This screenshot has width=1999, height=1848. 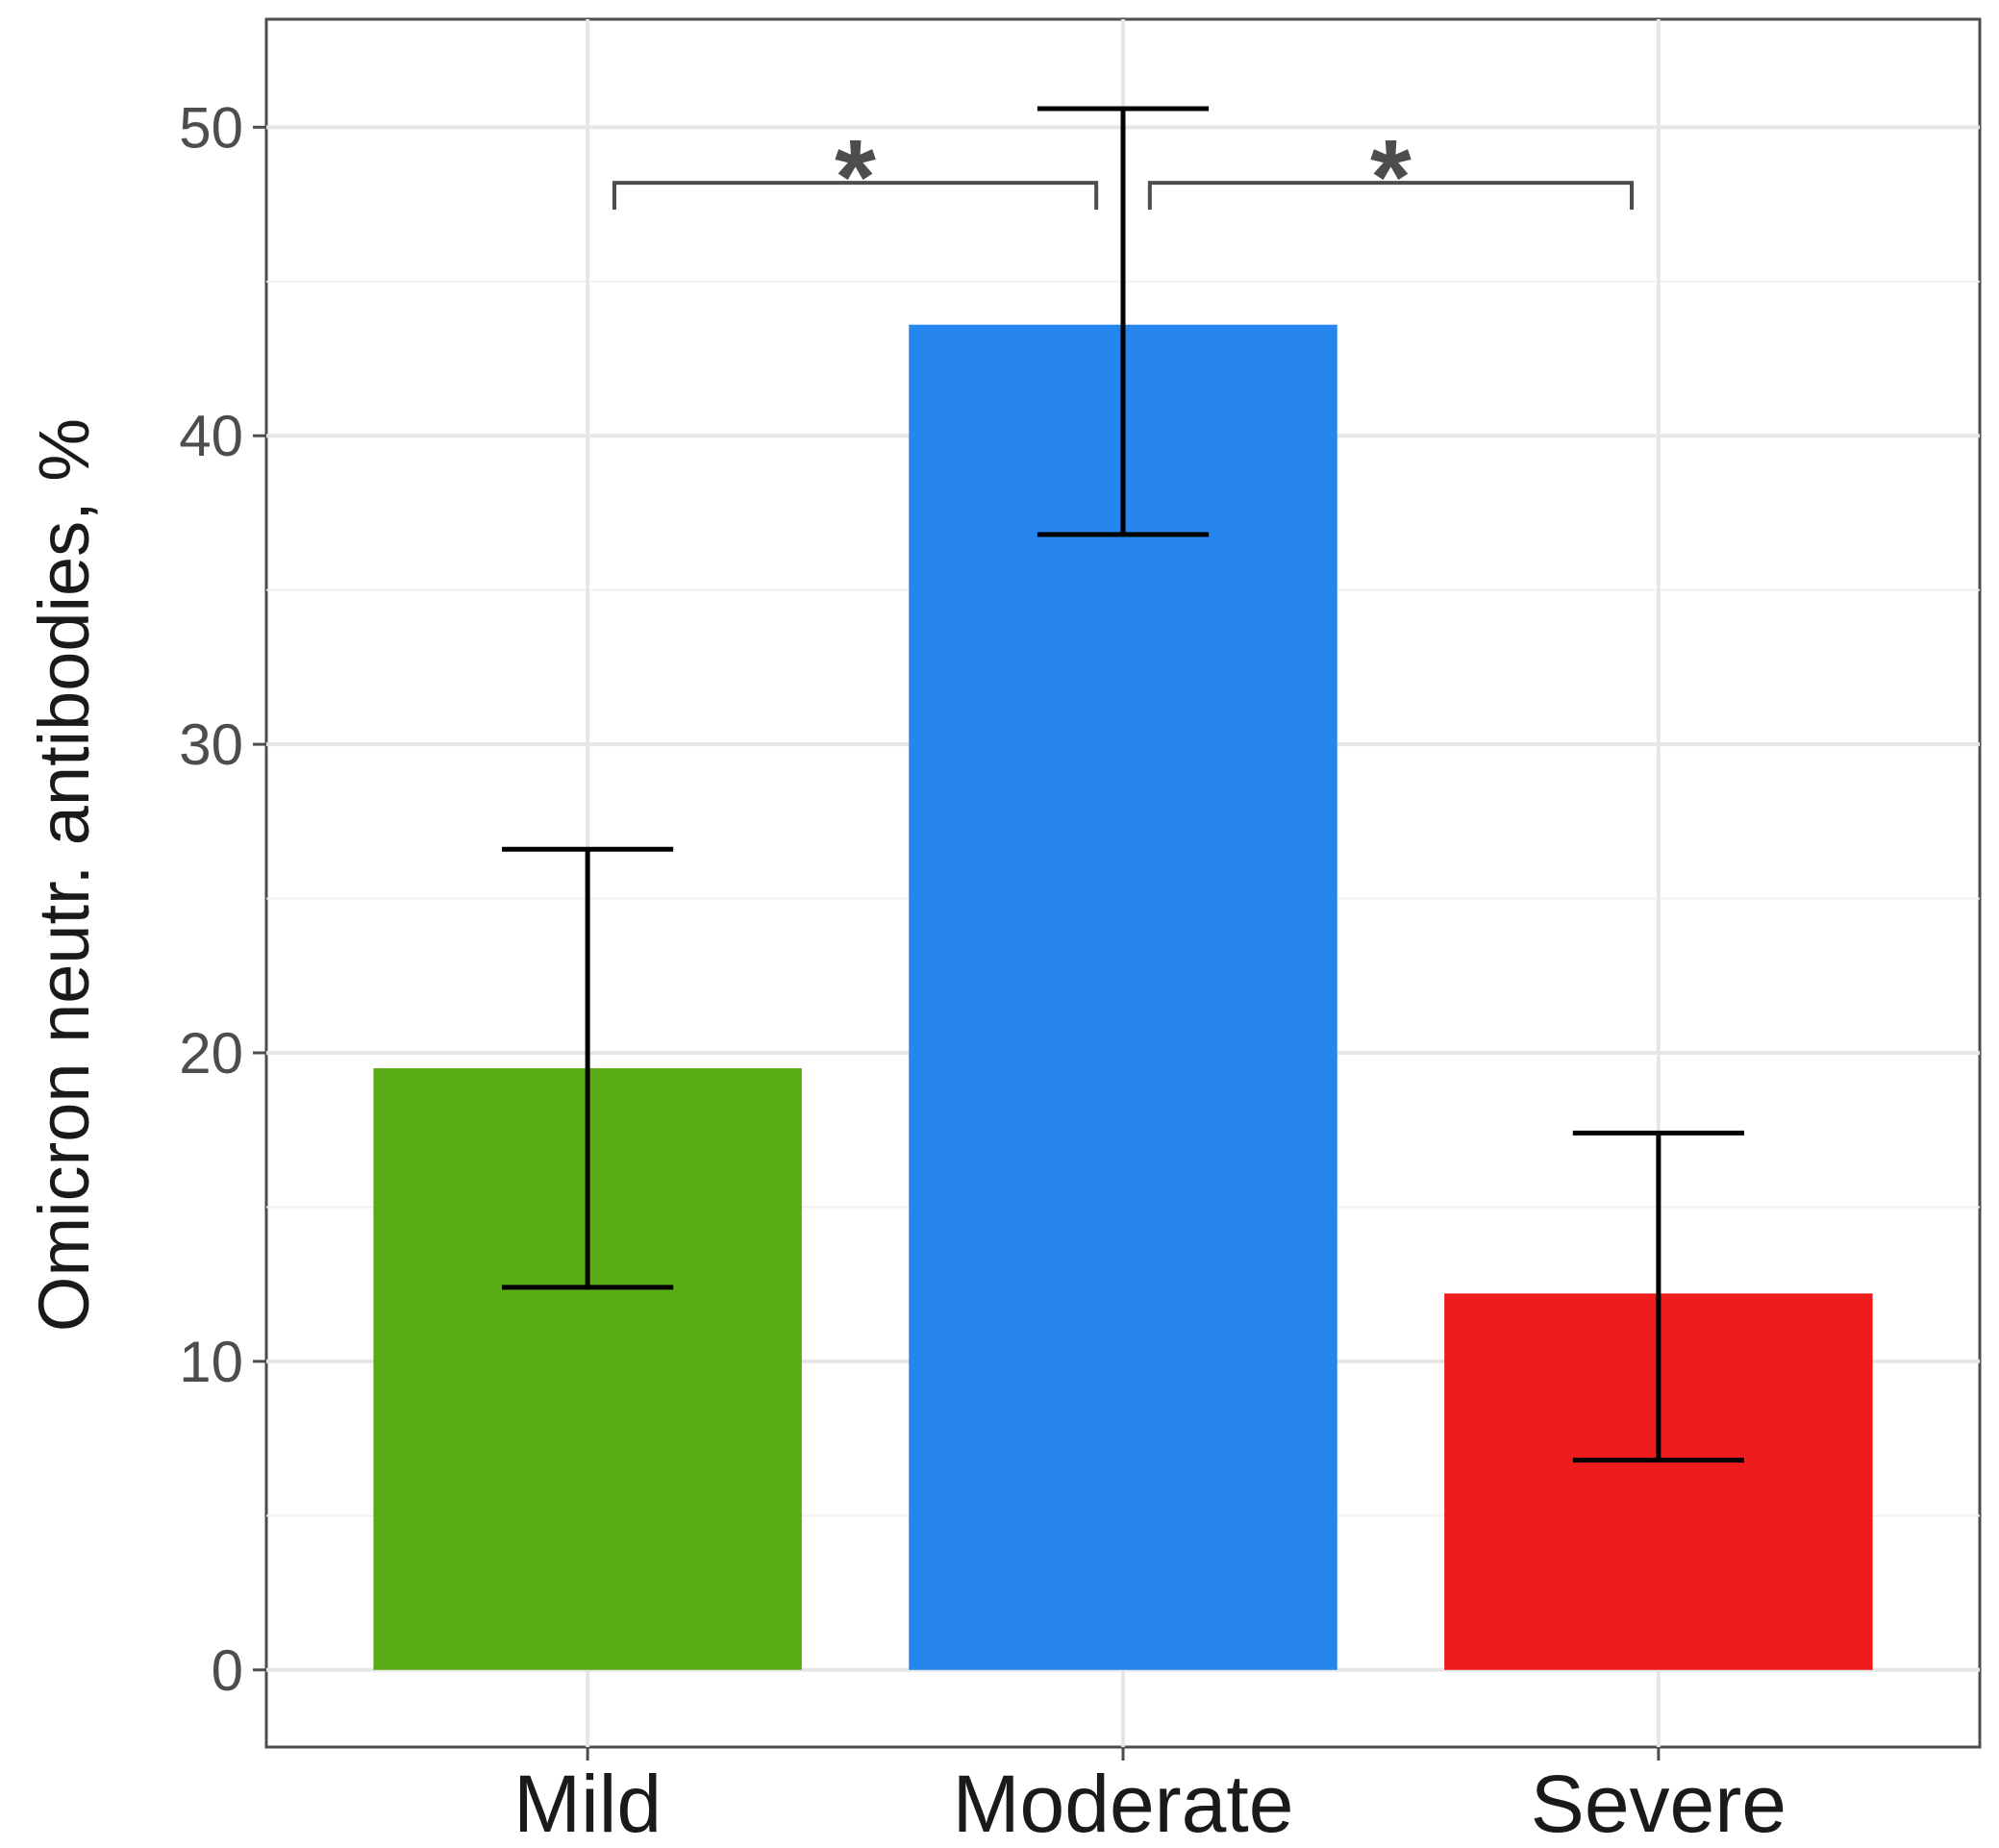 What do you see at coordinates (211, 127) in the screenshot?
I see `y-tick-label: 50` at bounding box center [211, 127].